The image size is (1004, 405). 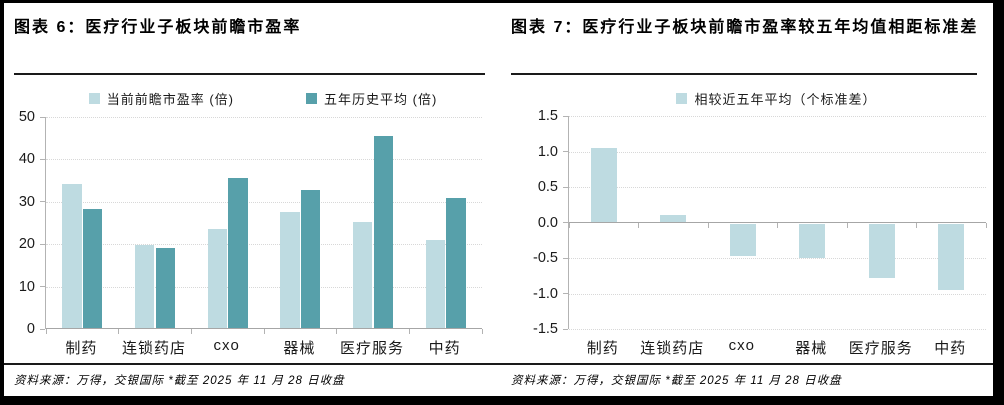 What do you see at coordinates (158, 27) in the screenshot?
I see `figure6-title: 图表 6：医疗行业子板块前瞻市盈率` at bounding box center [158, 27].